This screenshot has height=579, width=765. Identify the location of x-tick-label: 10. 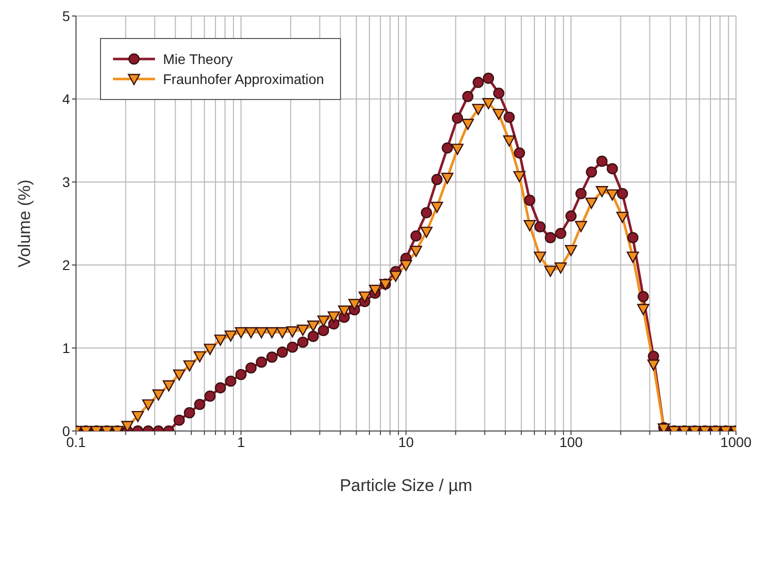
(406, 442).